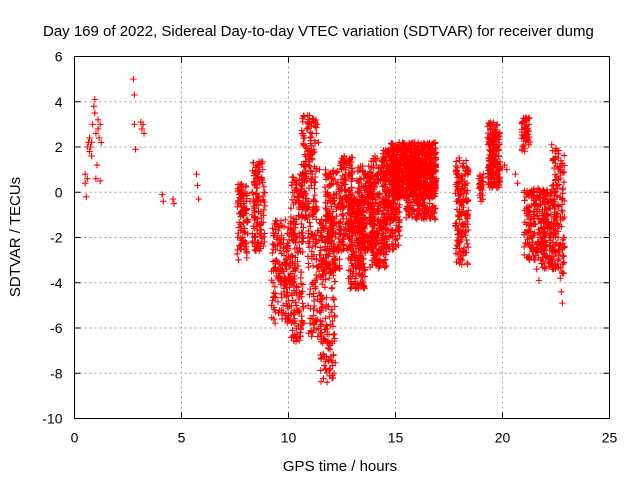 The image size is (640, 480). Describe the element at coordinates (56, 373) in the screenshot. I see `y-tick-label: -8` at that location.